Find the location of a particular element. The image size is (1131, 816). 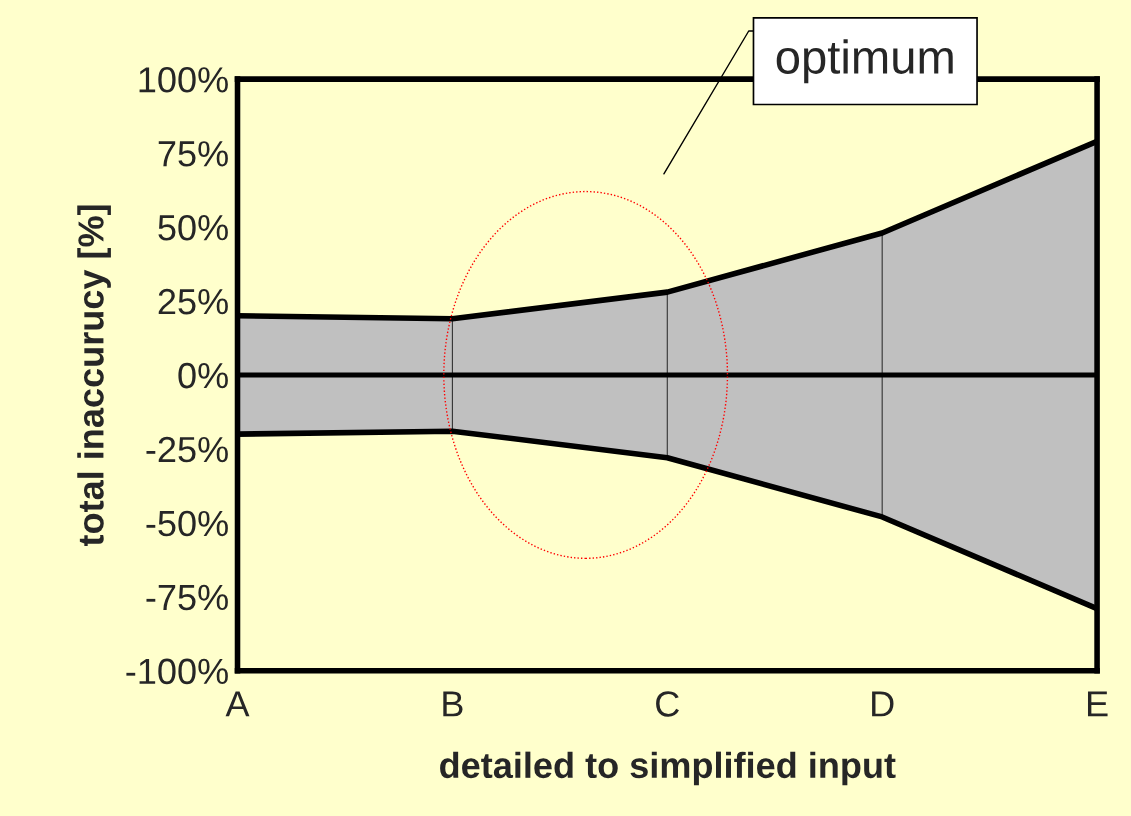

y-tick-label: 0% is located at coordinates (203, 375).